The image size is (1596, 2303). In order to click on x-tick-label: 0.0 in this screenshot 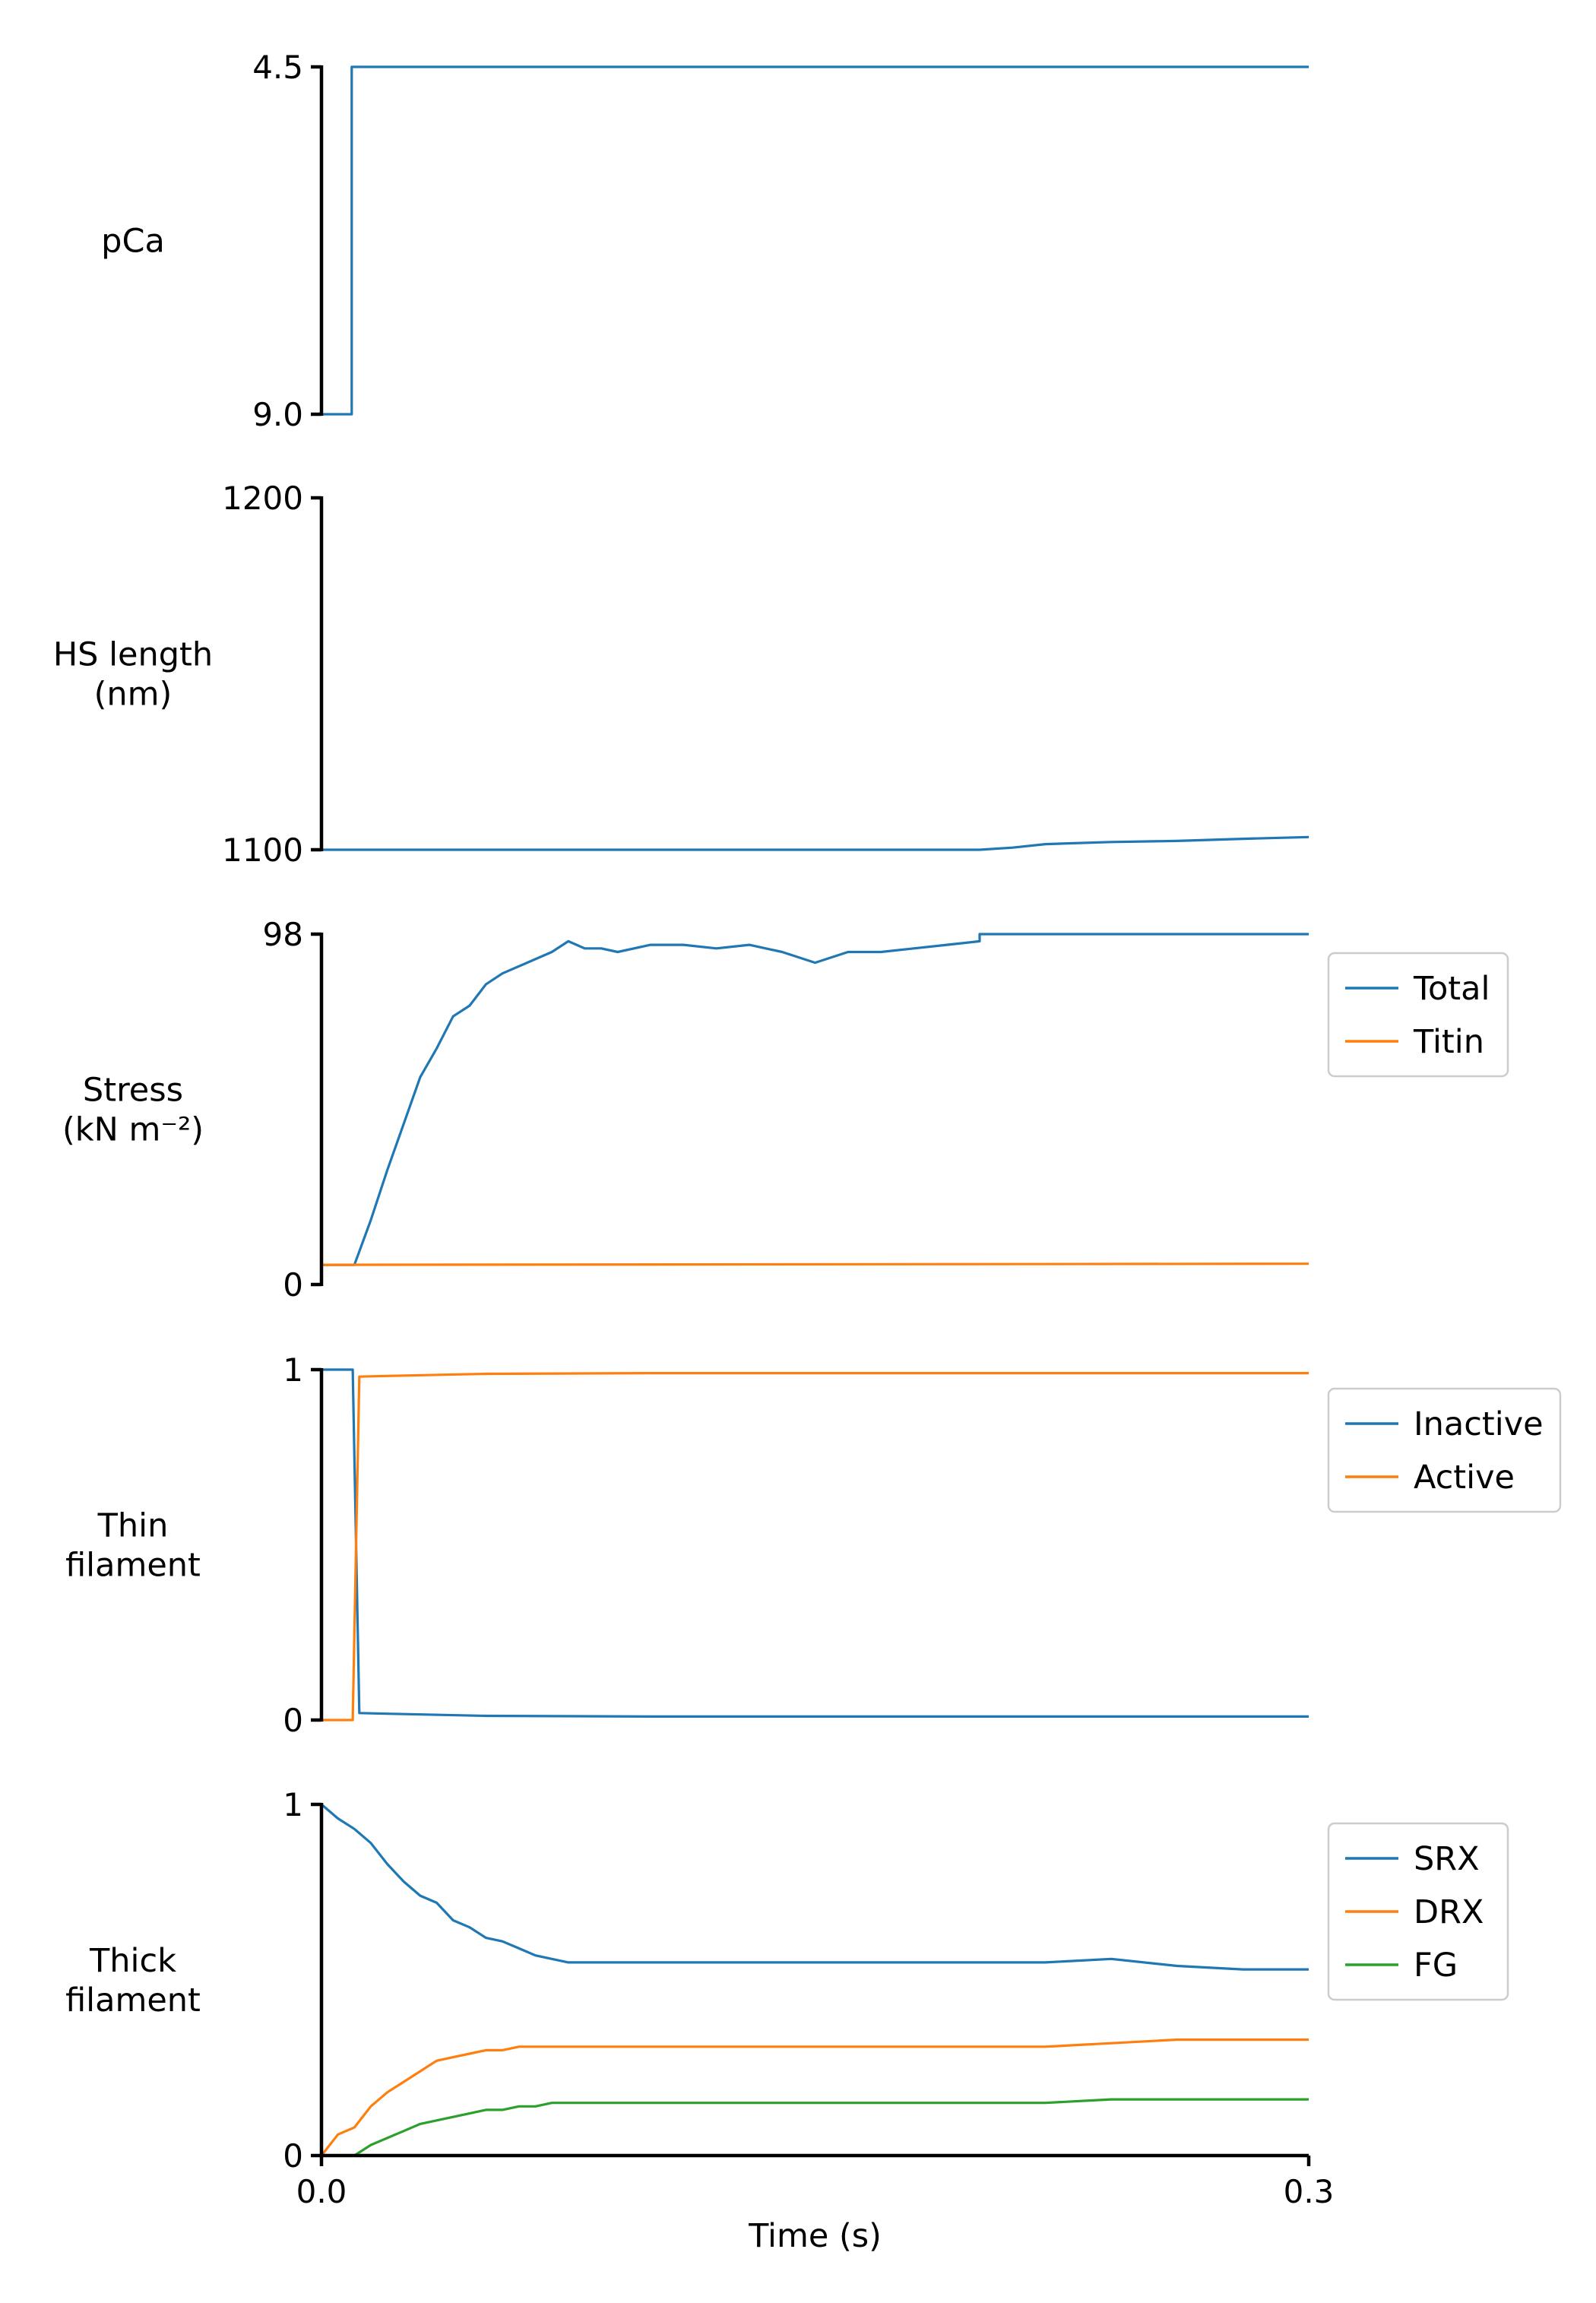, I will do `click(321, 2191)`.